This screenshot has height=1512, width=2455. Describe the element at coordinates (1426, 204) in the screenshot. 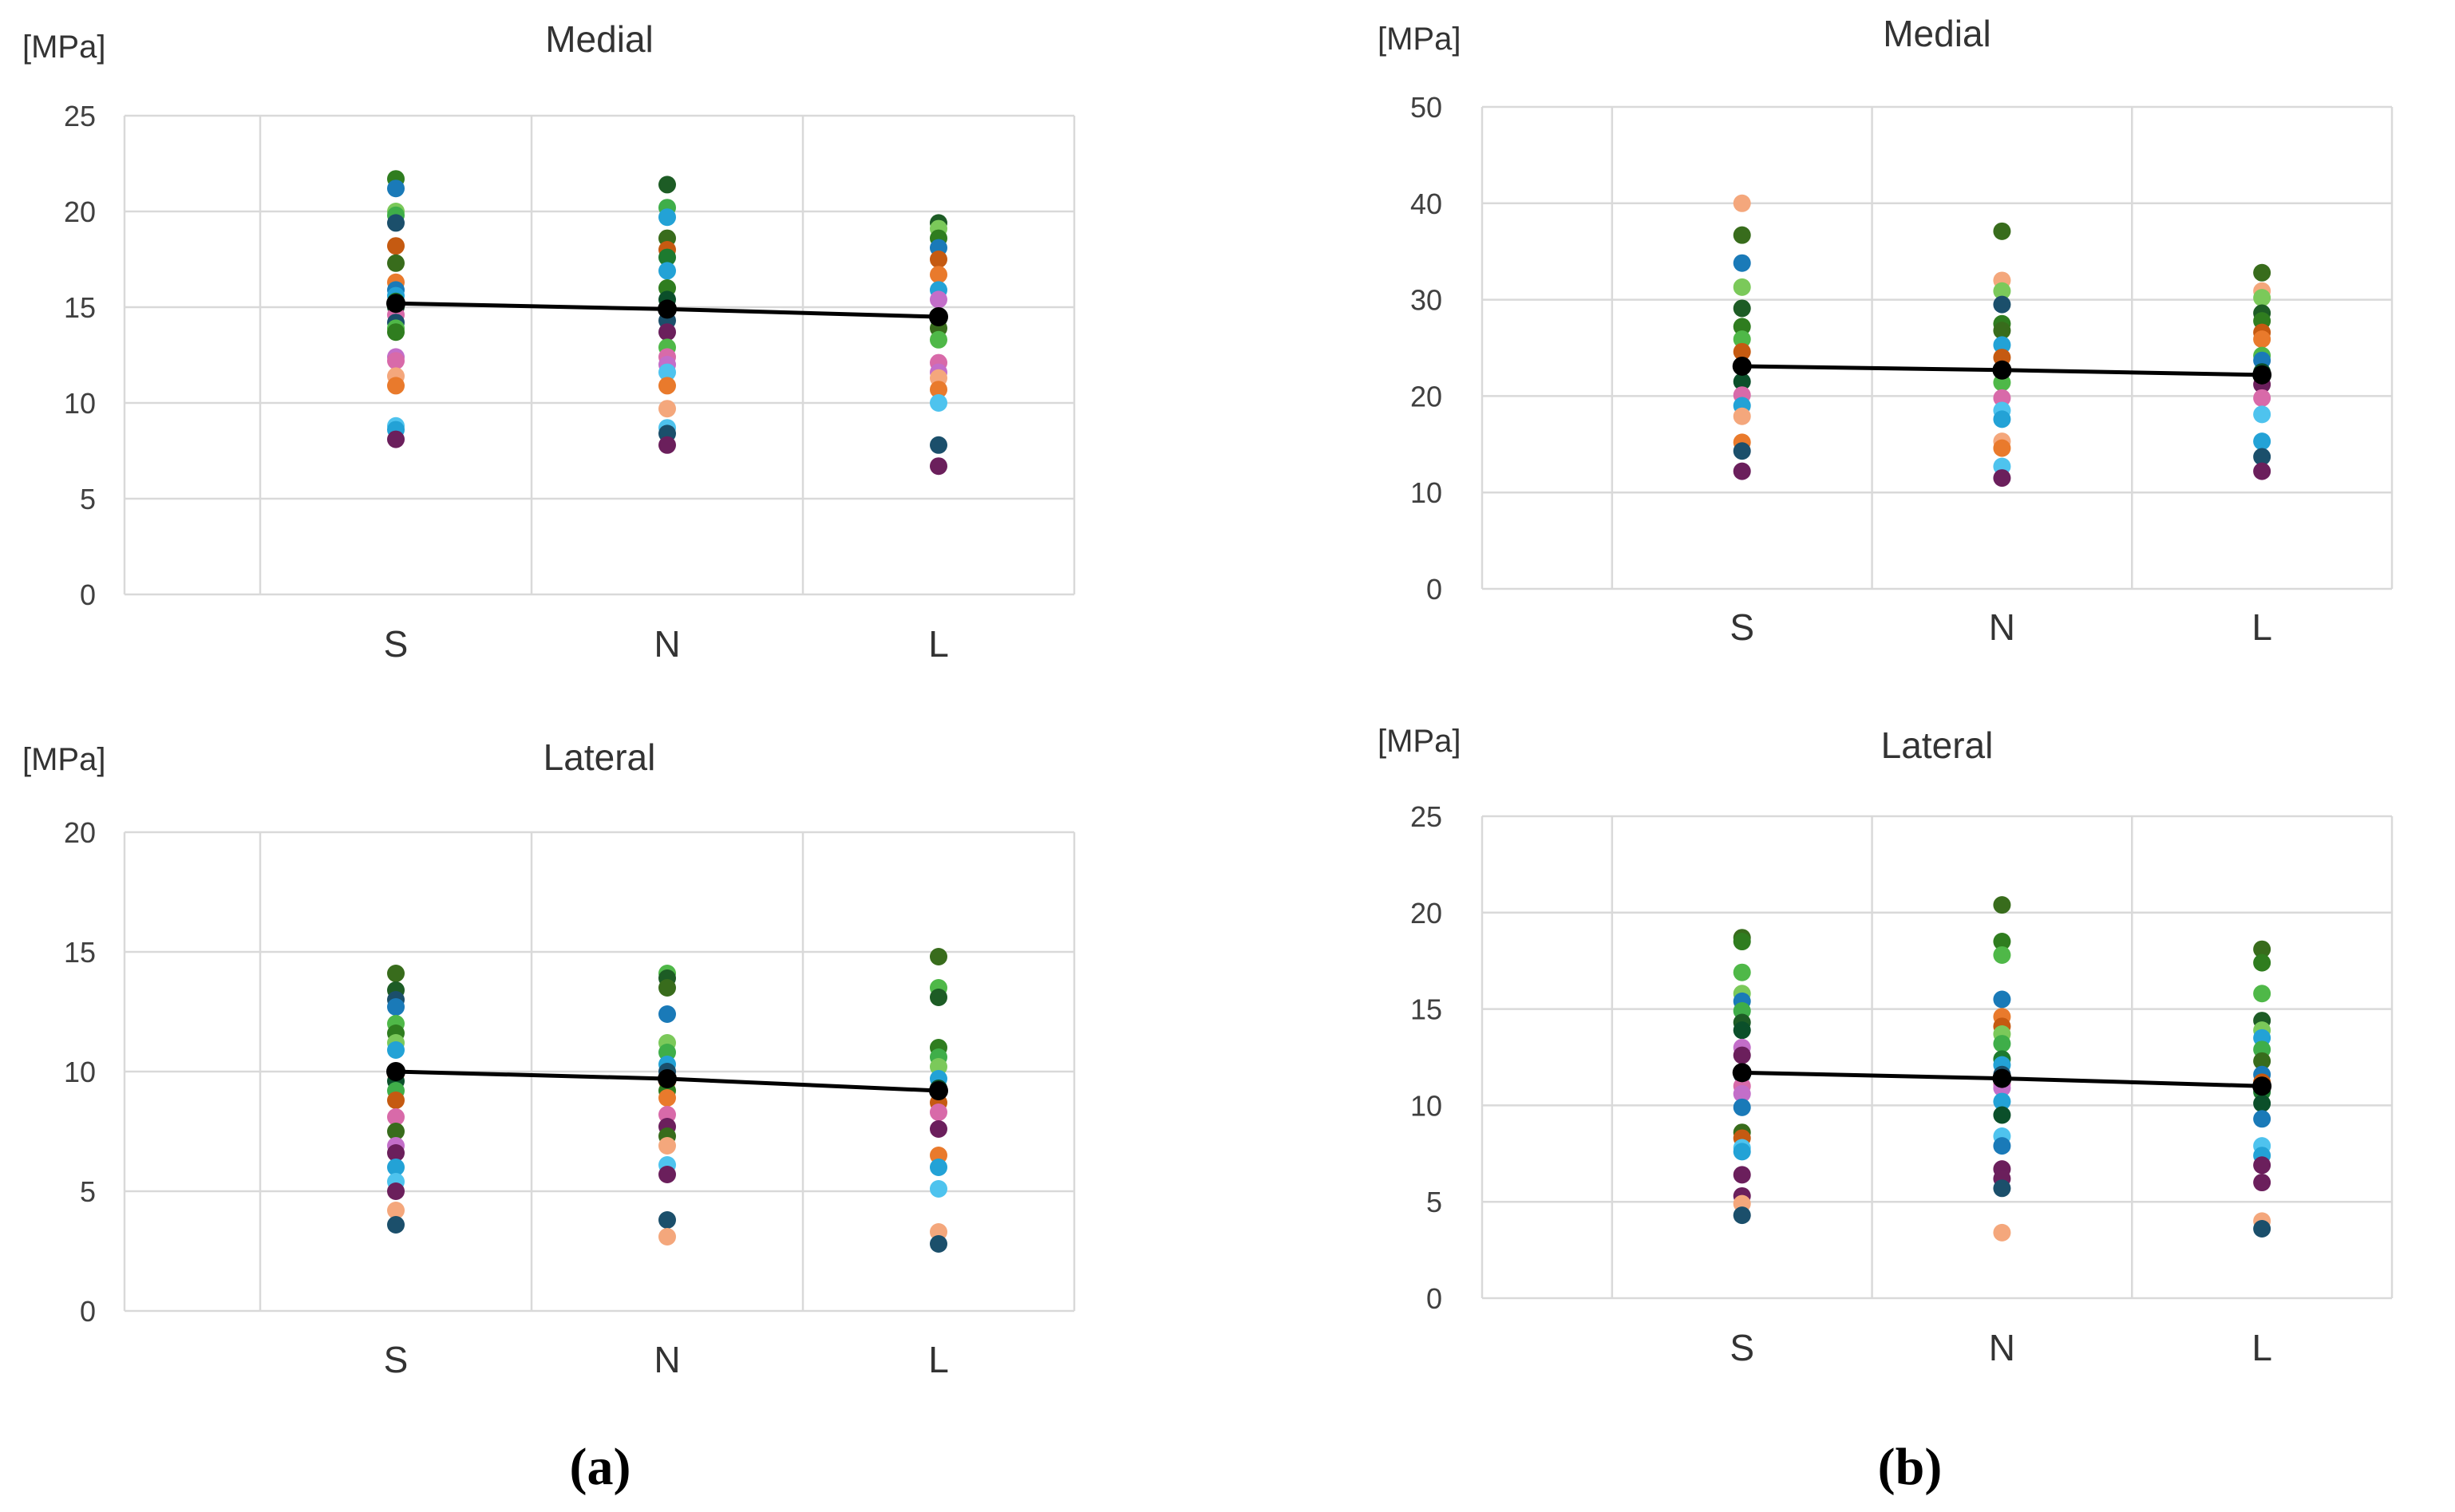

I see `y-tick-label: 40` at that location.